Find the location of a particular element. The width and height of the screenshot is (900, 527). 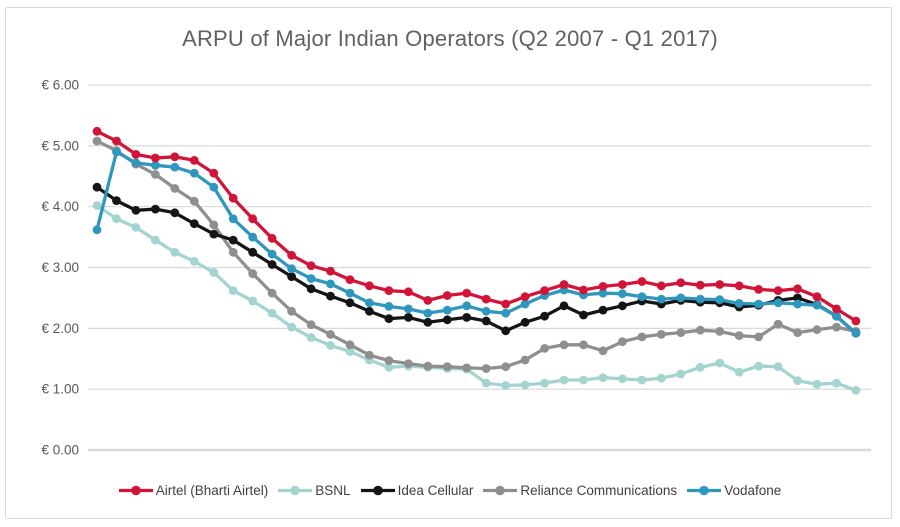

y-axis-tick-label: € 3.00 is located at coordinates (60, 267).